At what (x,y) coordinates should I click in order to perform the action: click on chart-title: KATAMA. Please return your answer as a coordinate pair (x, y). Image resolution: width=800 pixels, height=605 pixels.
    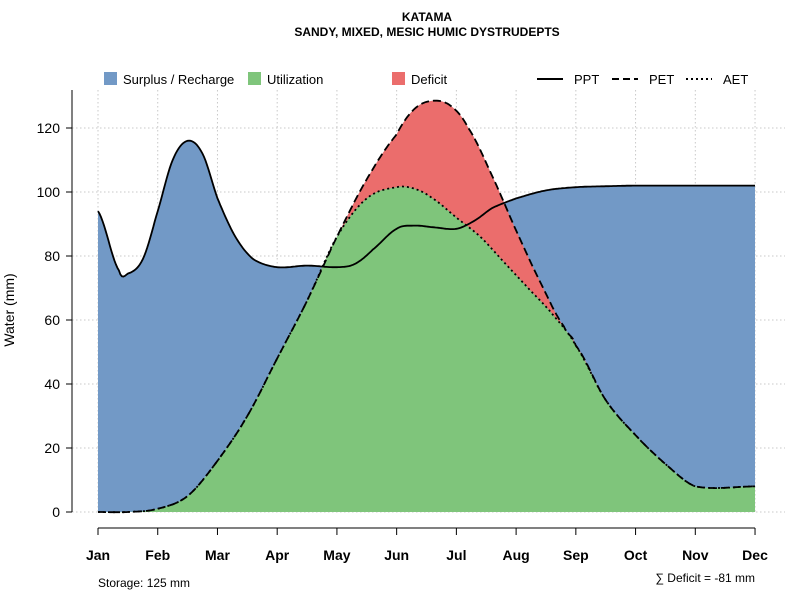
    Looking at the image, I should click on (427, 17).